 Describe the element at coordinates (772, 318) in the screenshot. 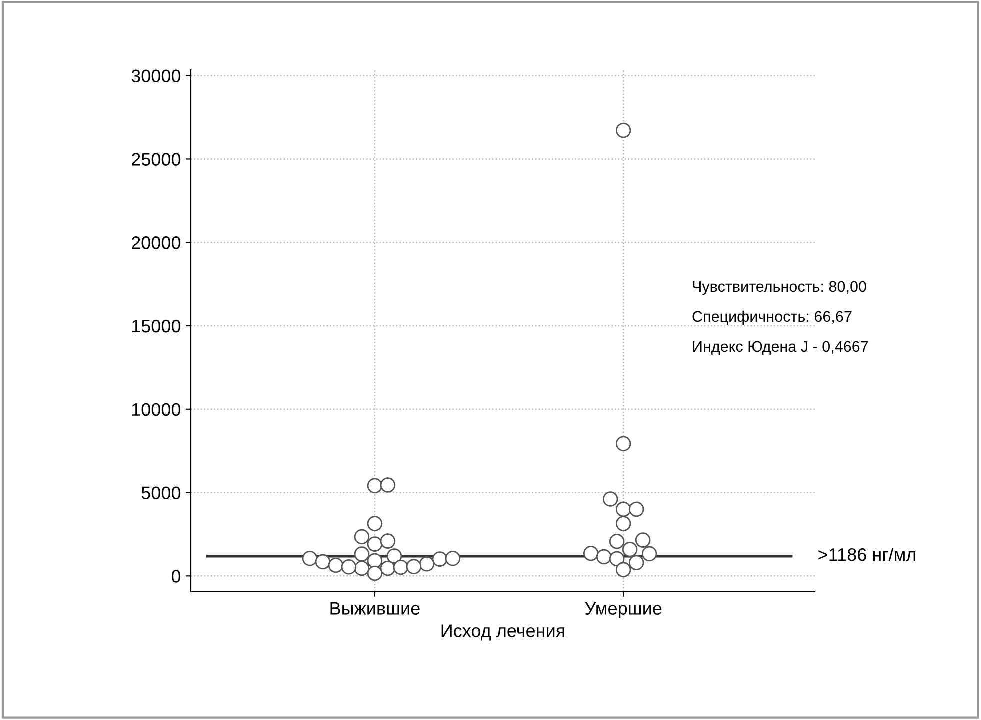

I see `annotation: Специфичность: 66,67` at that location.